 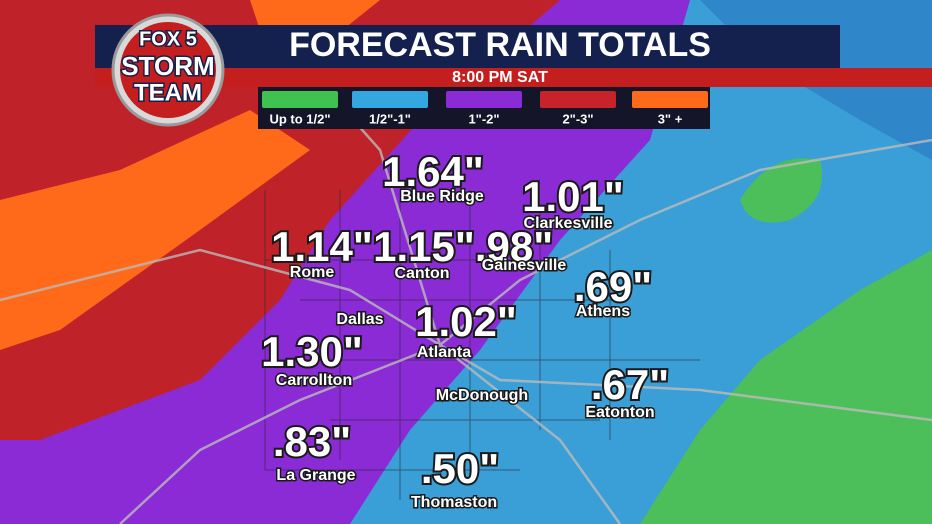 What do you see at coordinates (299, 118) in the screenshot?
I see `legend-label: Up to 1/2"` at bounding box center [299, 118].